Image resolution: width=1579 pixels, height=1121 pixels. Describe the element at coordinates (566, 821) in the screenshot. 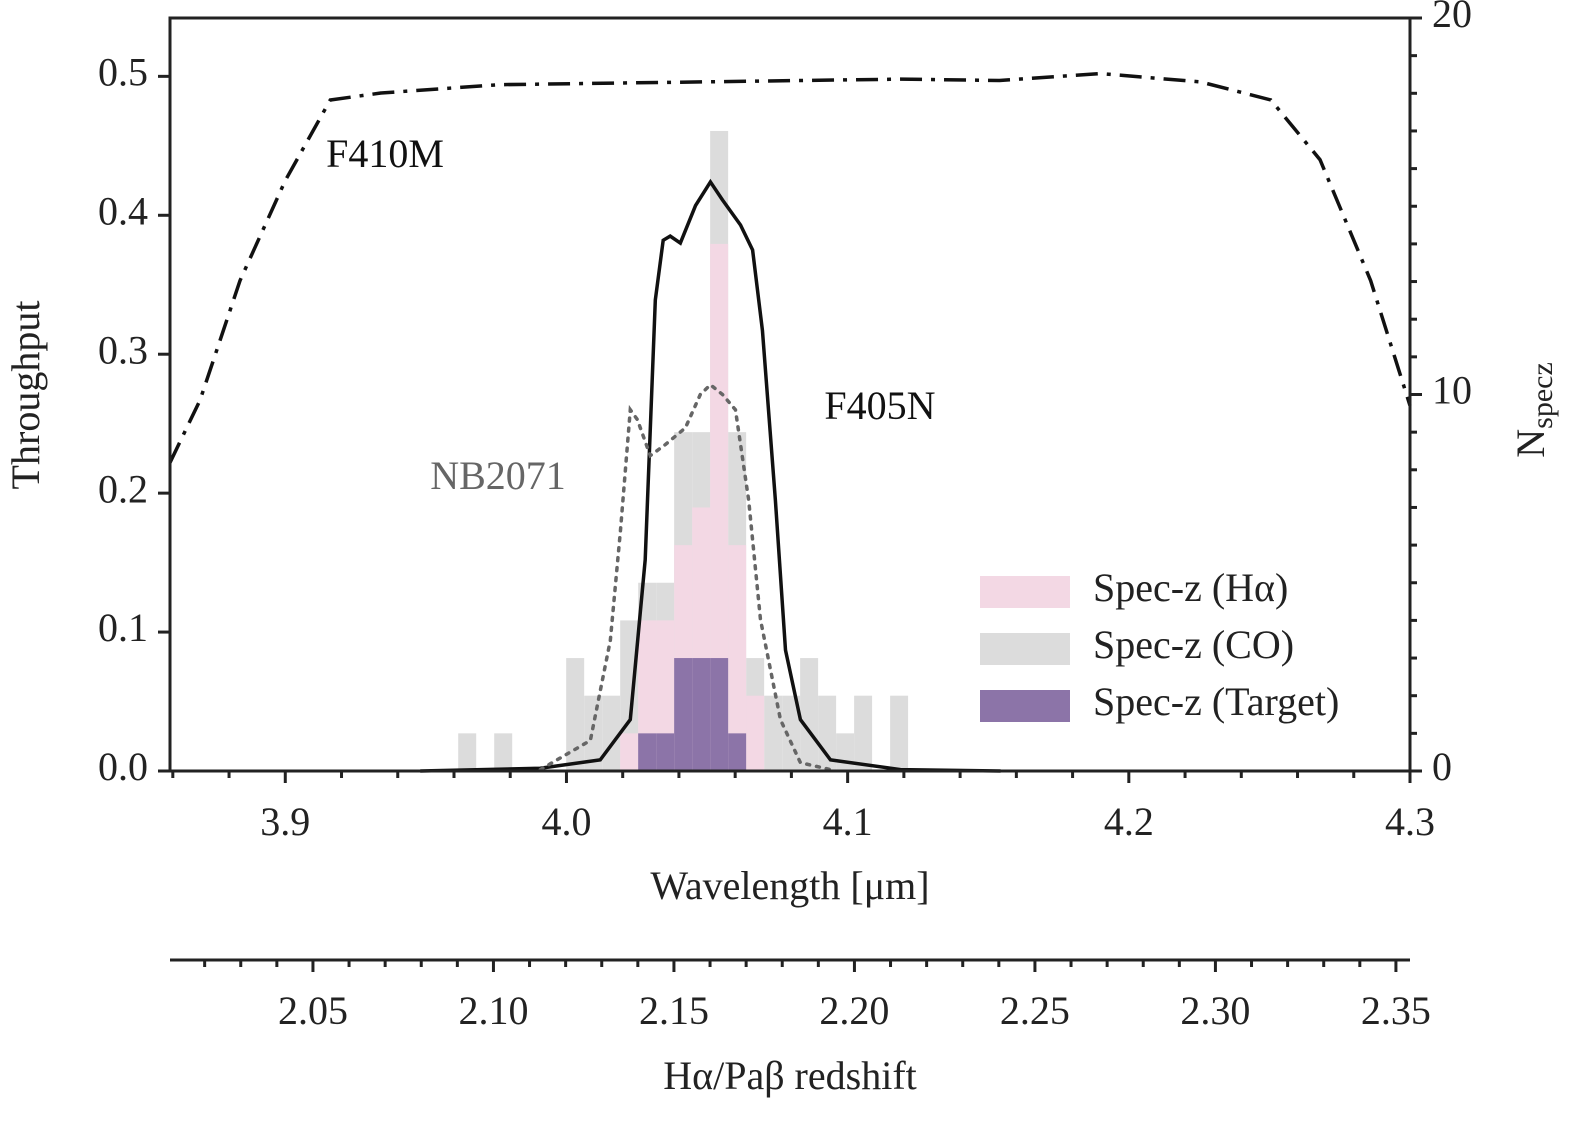

I see `x-tick-label: 4.0` at that location.